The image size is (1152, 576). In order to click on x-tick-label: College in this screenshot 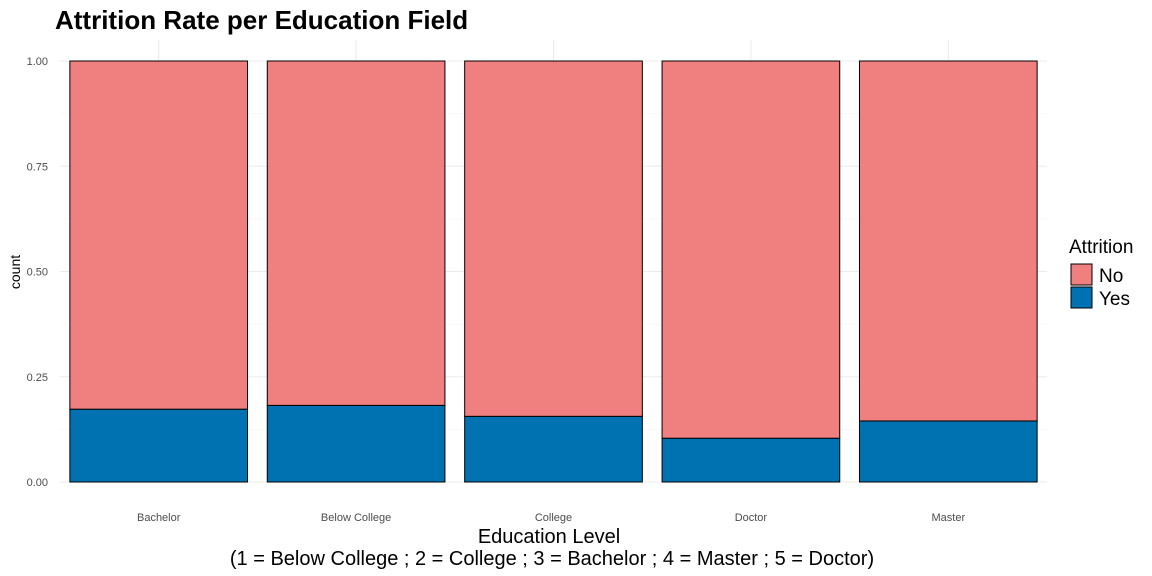, I will do `click(553, 518)`.